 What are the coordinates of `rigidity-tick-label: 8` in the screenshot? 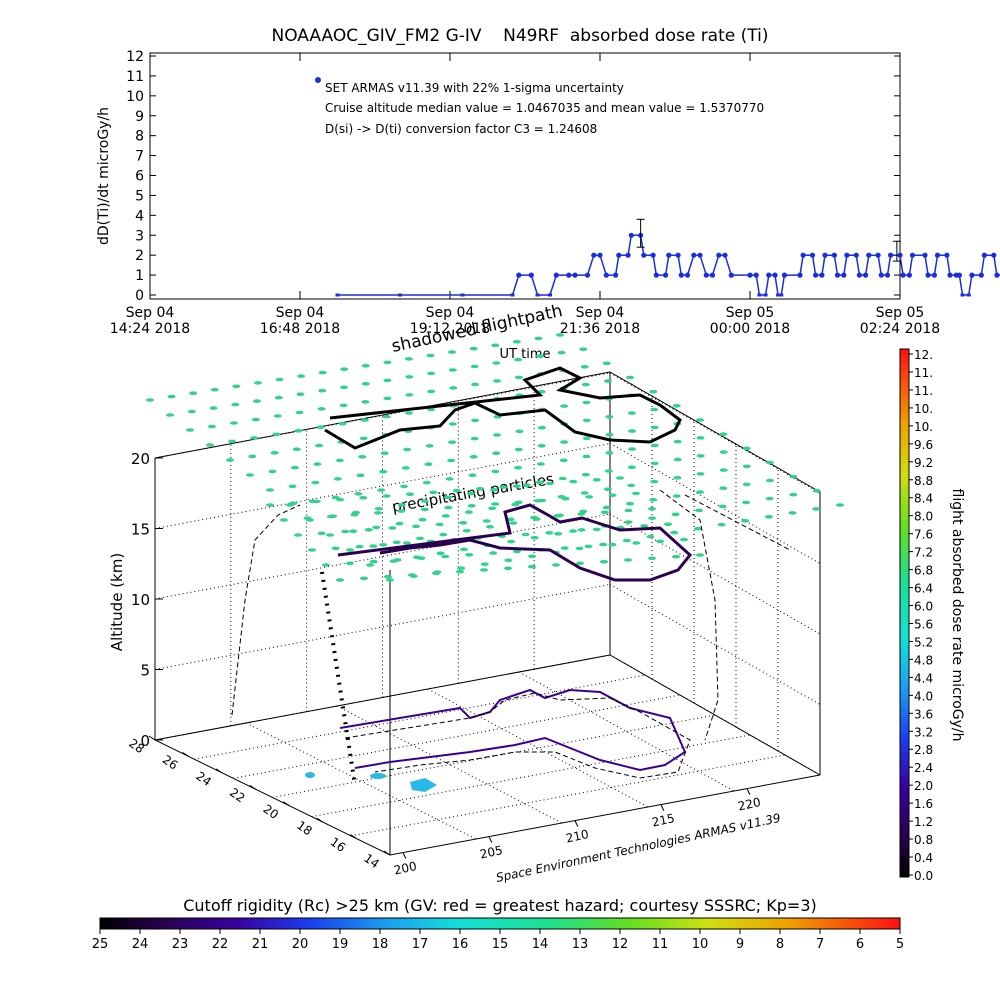 It's located at (780, 944).